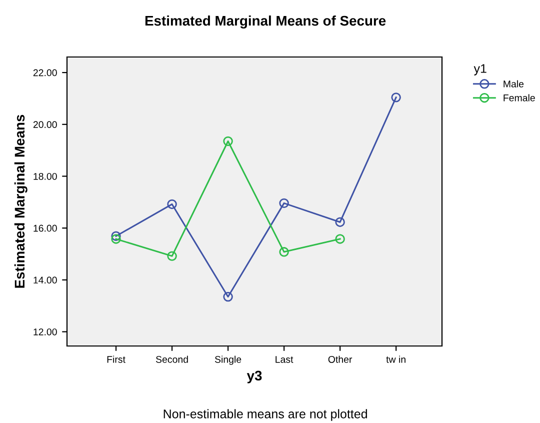 The width and height of the screenshot is (540, 423). What do you see at coordinates (45, 124) in the screenshot?
I see `y-tick-label: 20.00` at bounding box center [45, 124].